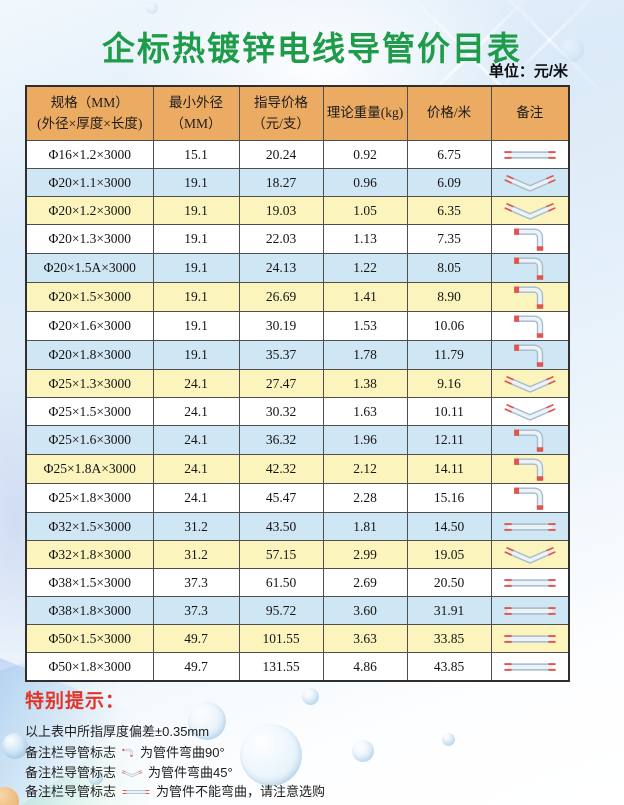 The image size is (624, 805). Describe the element at coordinates (449, 554) in the screenshot. I see `cell-price-per-meter: 19.05` at that location.